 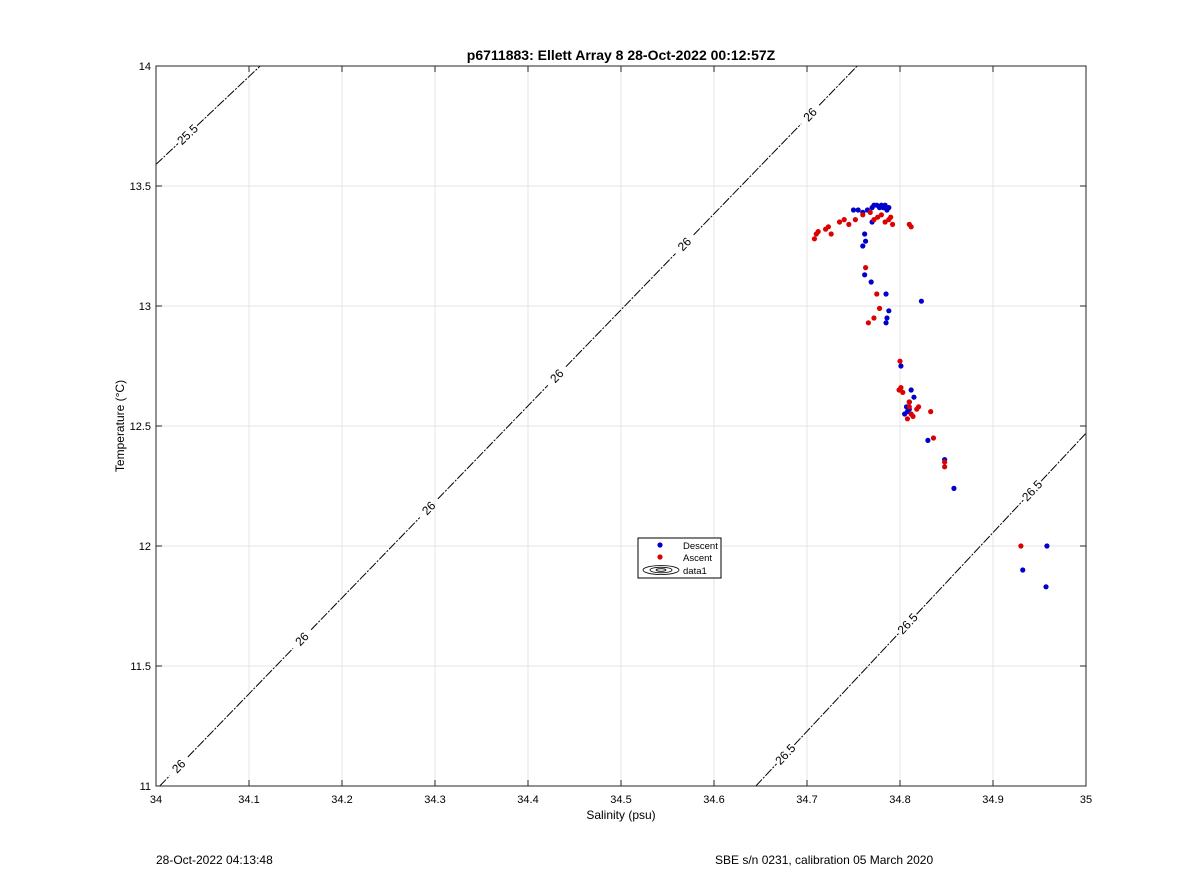 What do you see at coordinates (341, 800) in the screenshot?
I see `x-tick-label: 34.2` at bounding box center [341, 800].